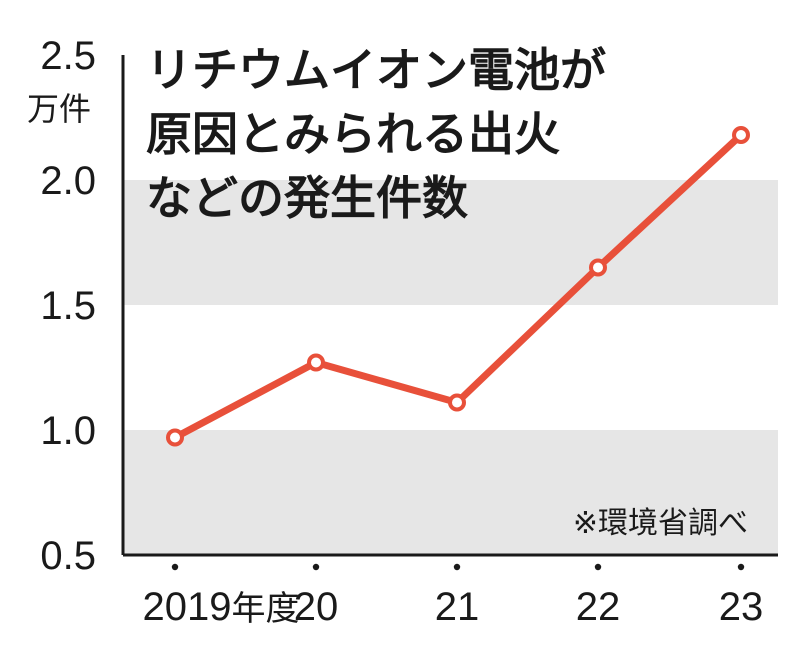  I want to click on title-line-3: などの発生件数, so click(307, 198).